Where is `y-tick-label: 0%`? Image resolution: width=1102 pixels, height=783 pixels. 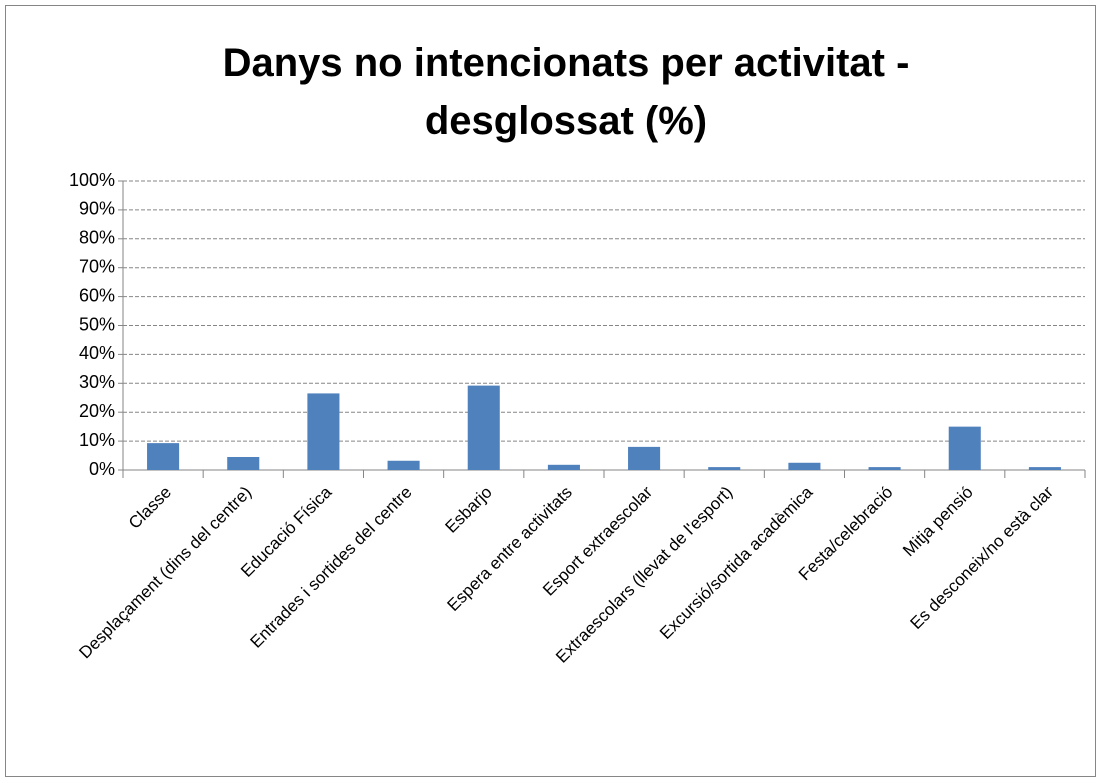 y-tick-label: 0% is located at coordinates (102, 469).